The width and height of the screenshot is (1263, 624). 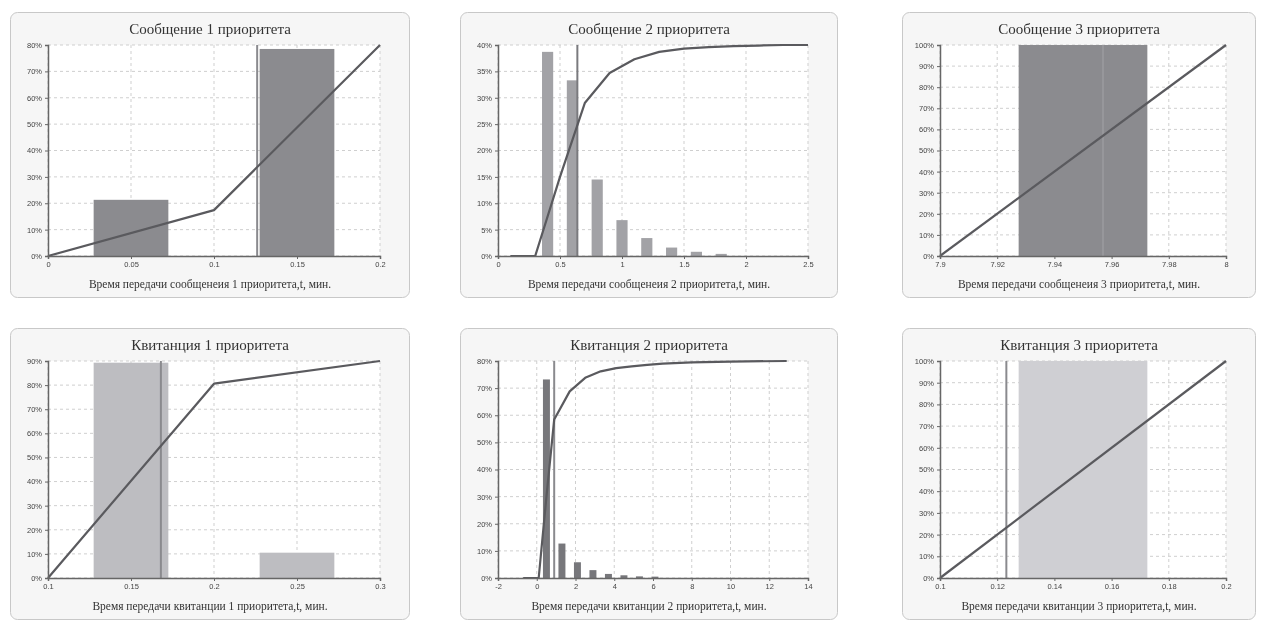 What do you see at coordinates (649, 606) in the screenshot?
I see `x-axis-title: Время передачи квитанции 2 приоритета,t, мин.` at bounding box center [649, 606].